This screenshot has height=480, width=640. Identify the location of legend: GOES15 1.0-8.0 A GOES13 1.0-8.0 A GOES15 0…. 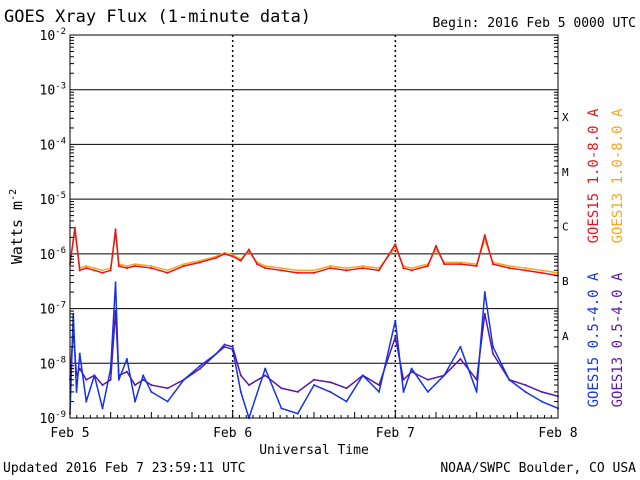
(606, 257).